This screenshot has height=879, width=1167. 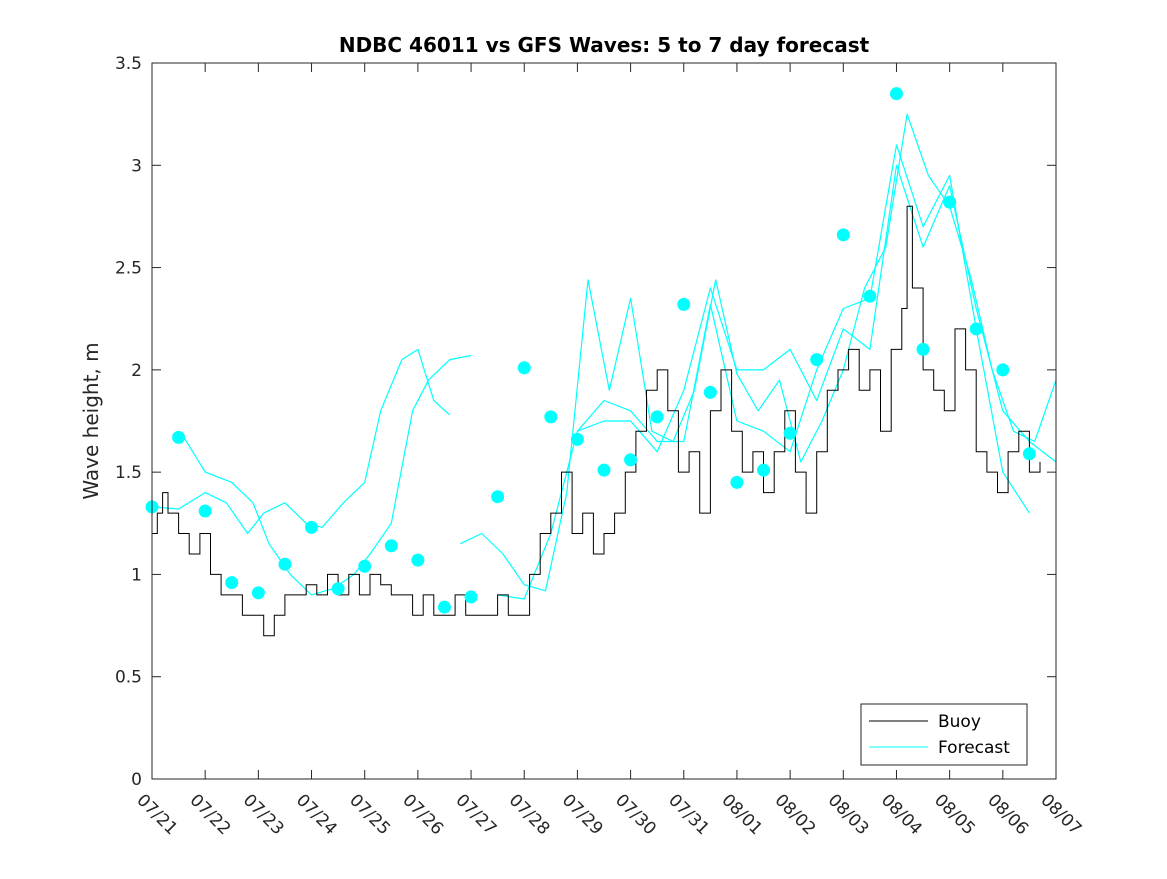 I want to click on legend: Buoy Forecast, so click(x=944, y=734).